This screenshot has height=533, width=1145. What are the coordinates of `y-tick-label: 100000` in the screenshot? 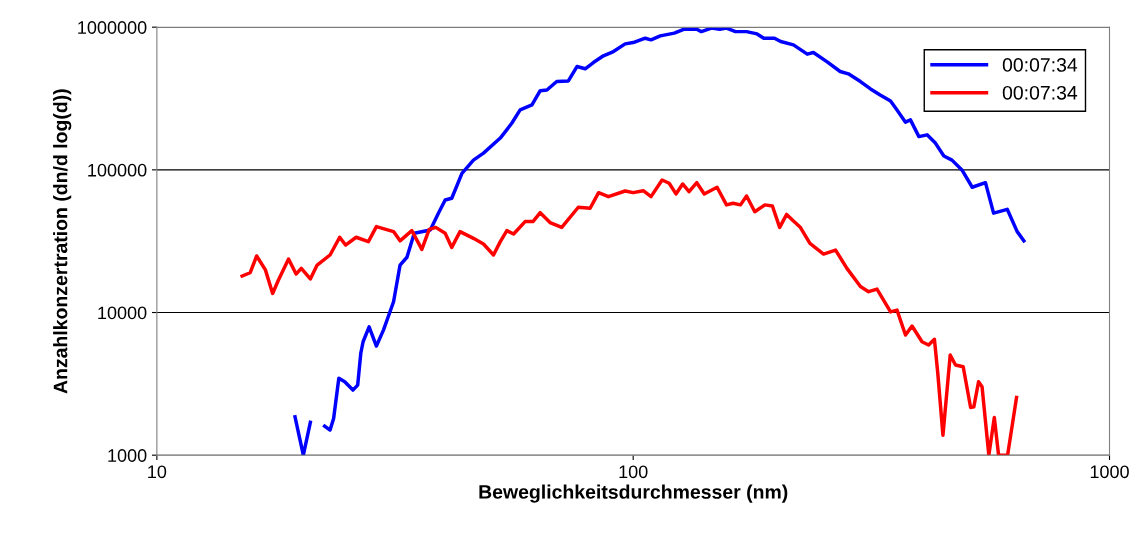 It's located at (117, 170).